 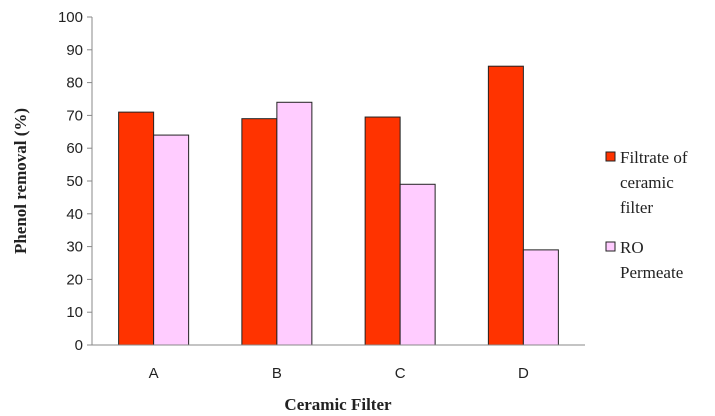 What do you see at coordinates (651, 272) in the screenshot?
I see `legend-label-line: Permeate` at bounding box center [651, 272].